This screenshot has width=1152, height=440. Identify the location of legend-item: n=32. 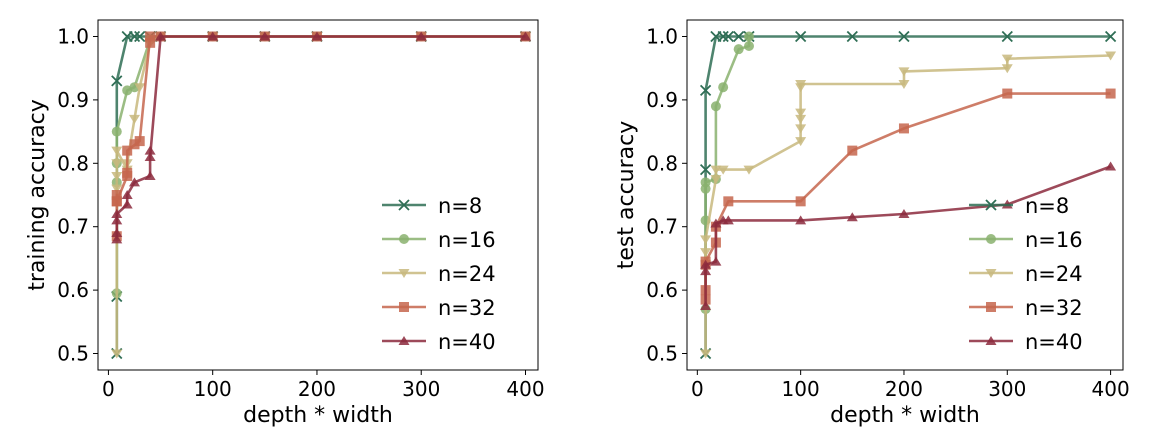
(439, 308).